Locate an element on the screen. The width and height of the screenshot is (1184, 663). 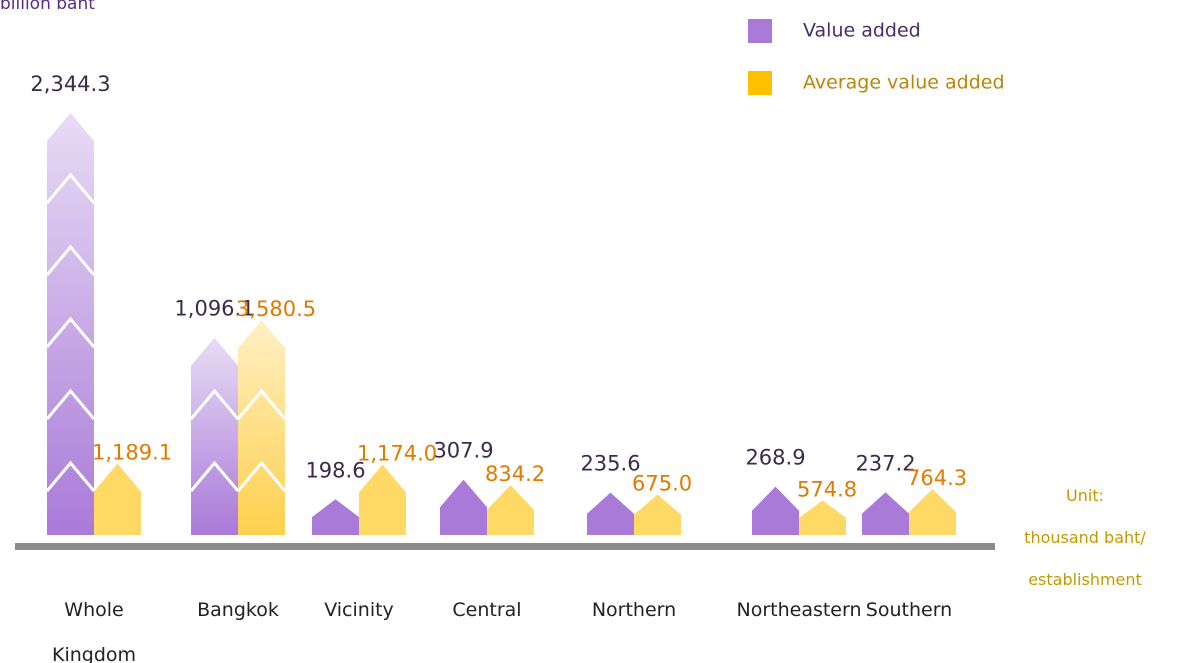
data-label: 834.2 is located at coordinates (515, 474).